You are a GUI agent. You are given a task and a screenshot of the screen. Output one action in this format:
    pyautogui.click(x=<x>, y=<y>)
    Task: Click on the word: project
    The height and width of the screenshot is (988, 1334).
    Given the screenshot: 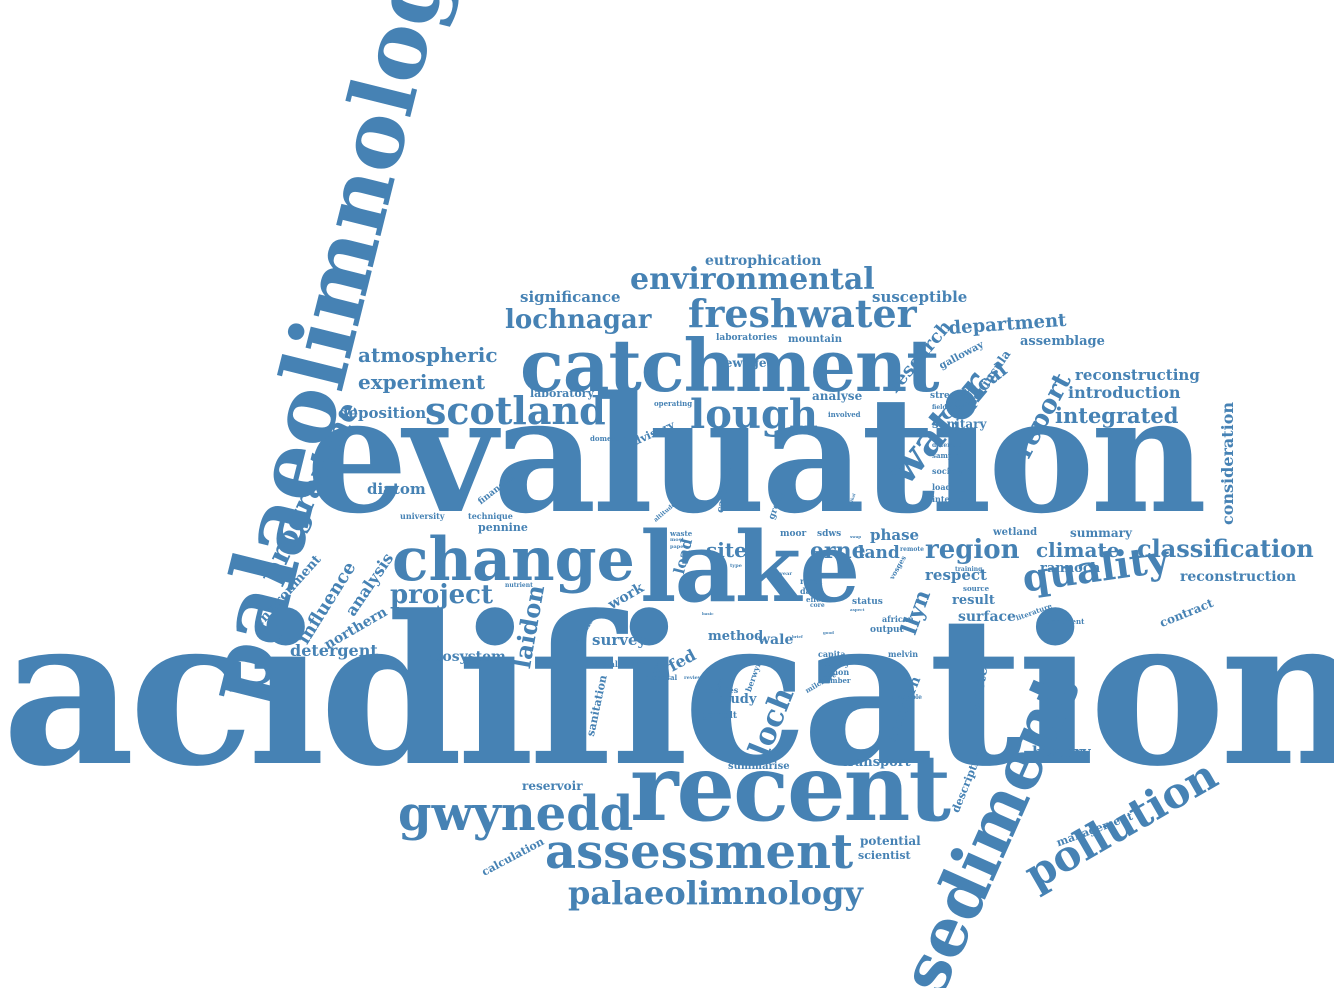 What is the action you would take?
    pyautogui.click(x=442, y=595)
    